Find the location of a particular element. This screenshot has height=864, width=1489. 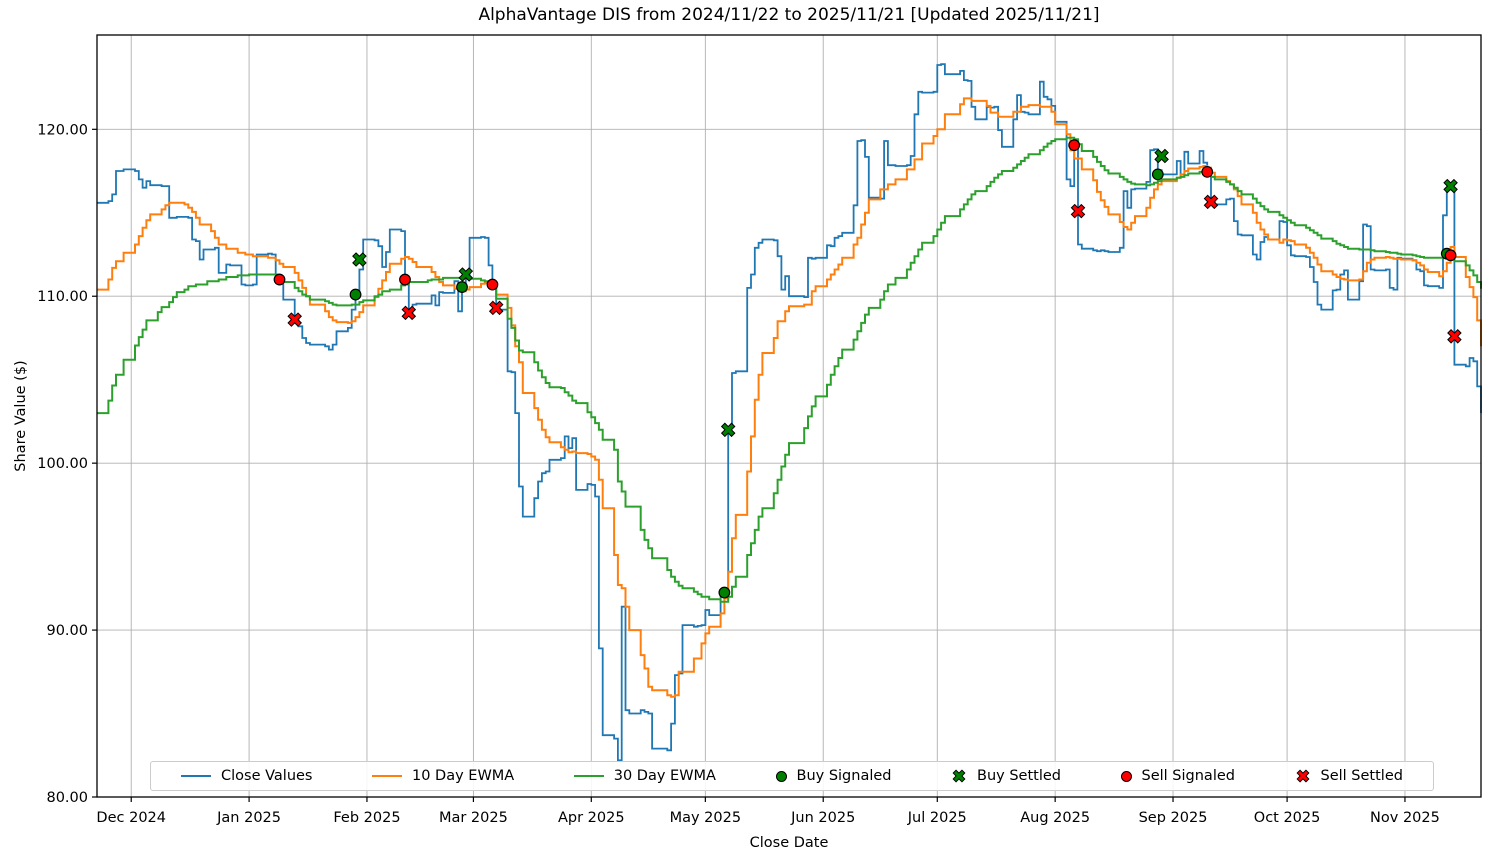

x-tick-label: May 2025 is located at coordinates (706, 818).